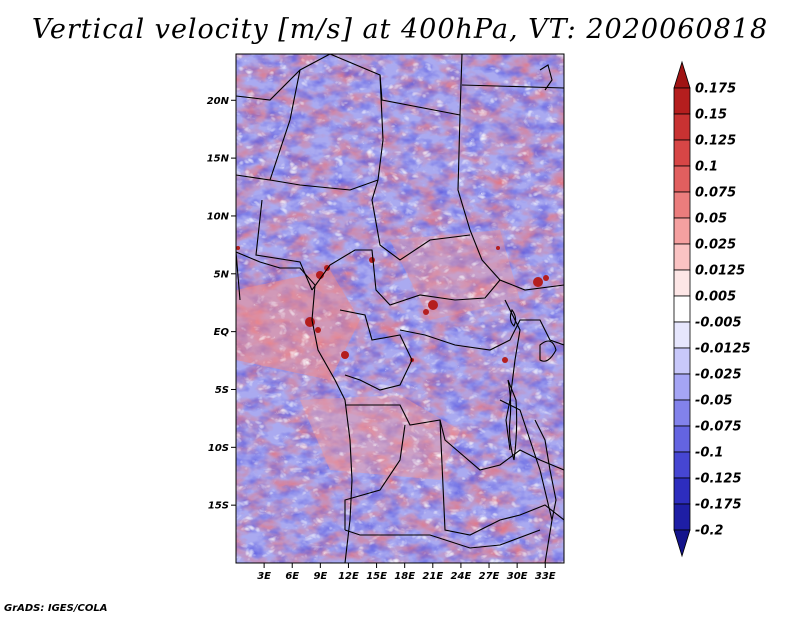 This screenshot has width=800, height=618. I want to click on colorbar-label: 0.1, so click(706, 167).